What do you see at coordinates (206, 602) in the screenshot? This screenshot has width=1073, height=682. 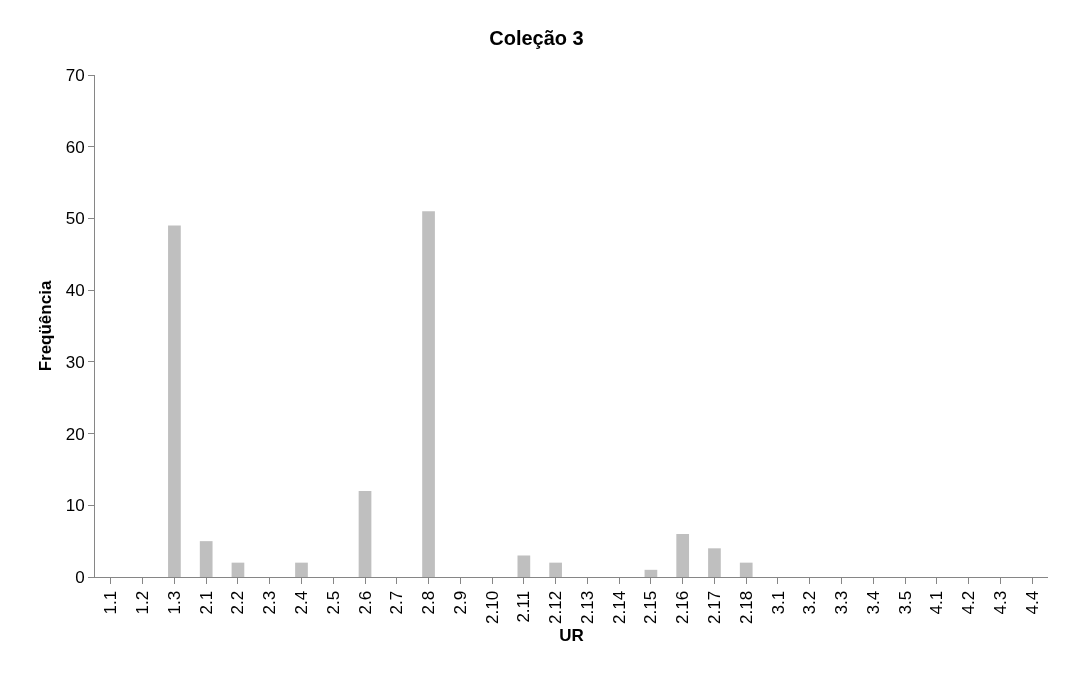 I see `x-tick-label: 2.1` at bounding box center [206, 602].